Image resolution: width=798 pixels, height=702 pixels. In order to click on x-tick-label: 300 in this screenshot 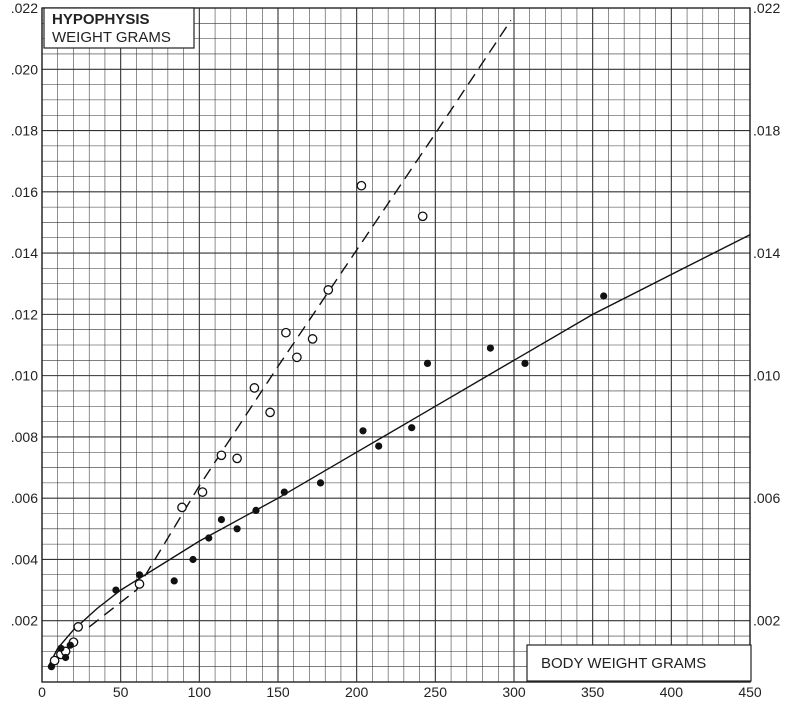, I will do `click(514, 692)`.